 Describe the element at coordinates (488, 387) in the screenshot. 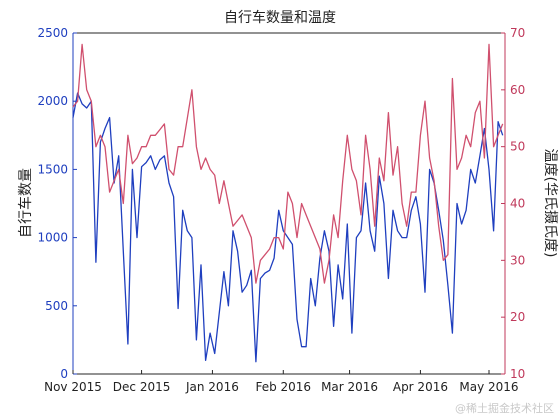

I see `x-tick-label: May 2016` at that location.